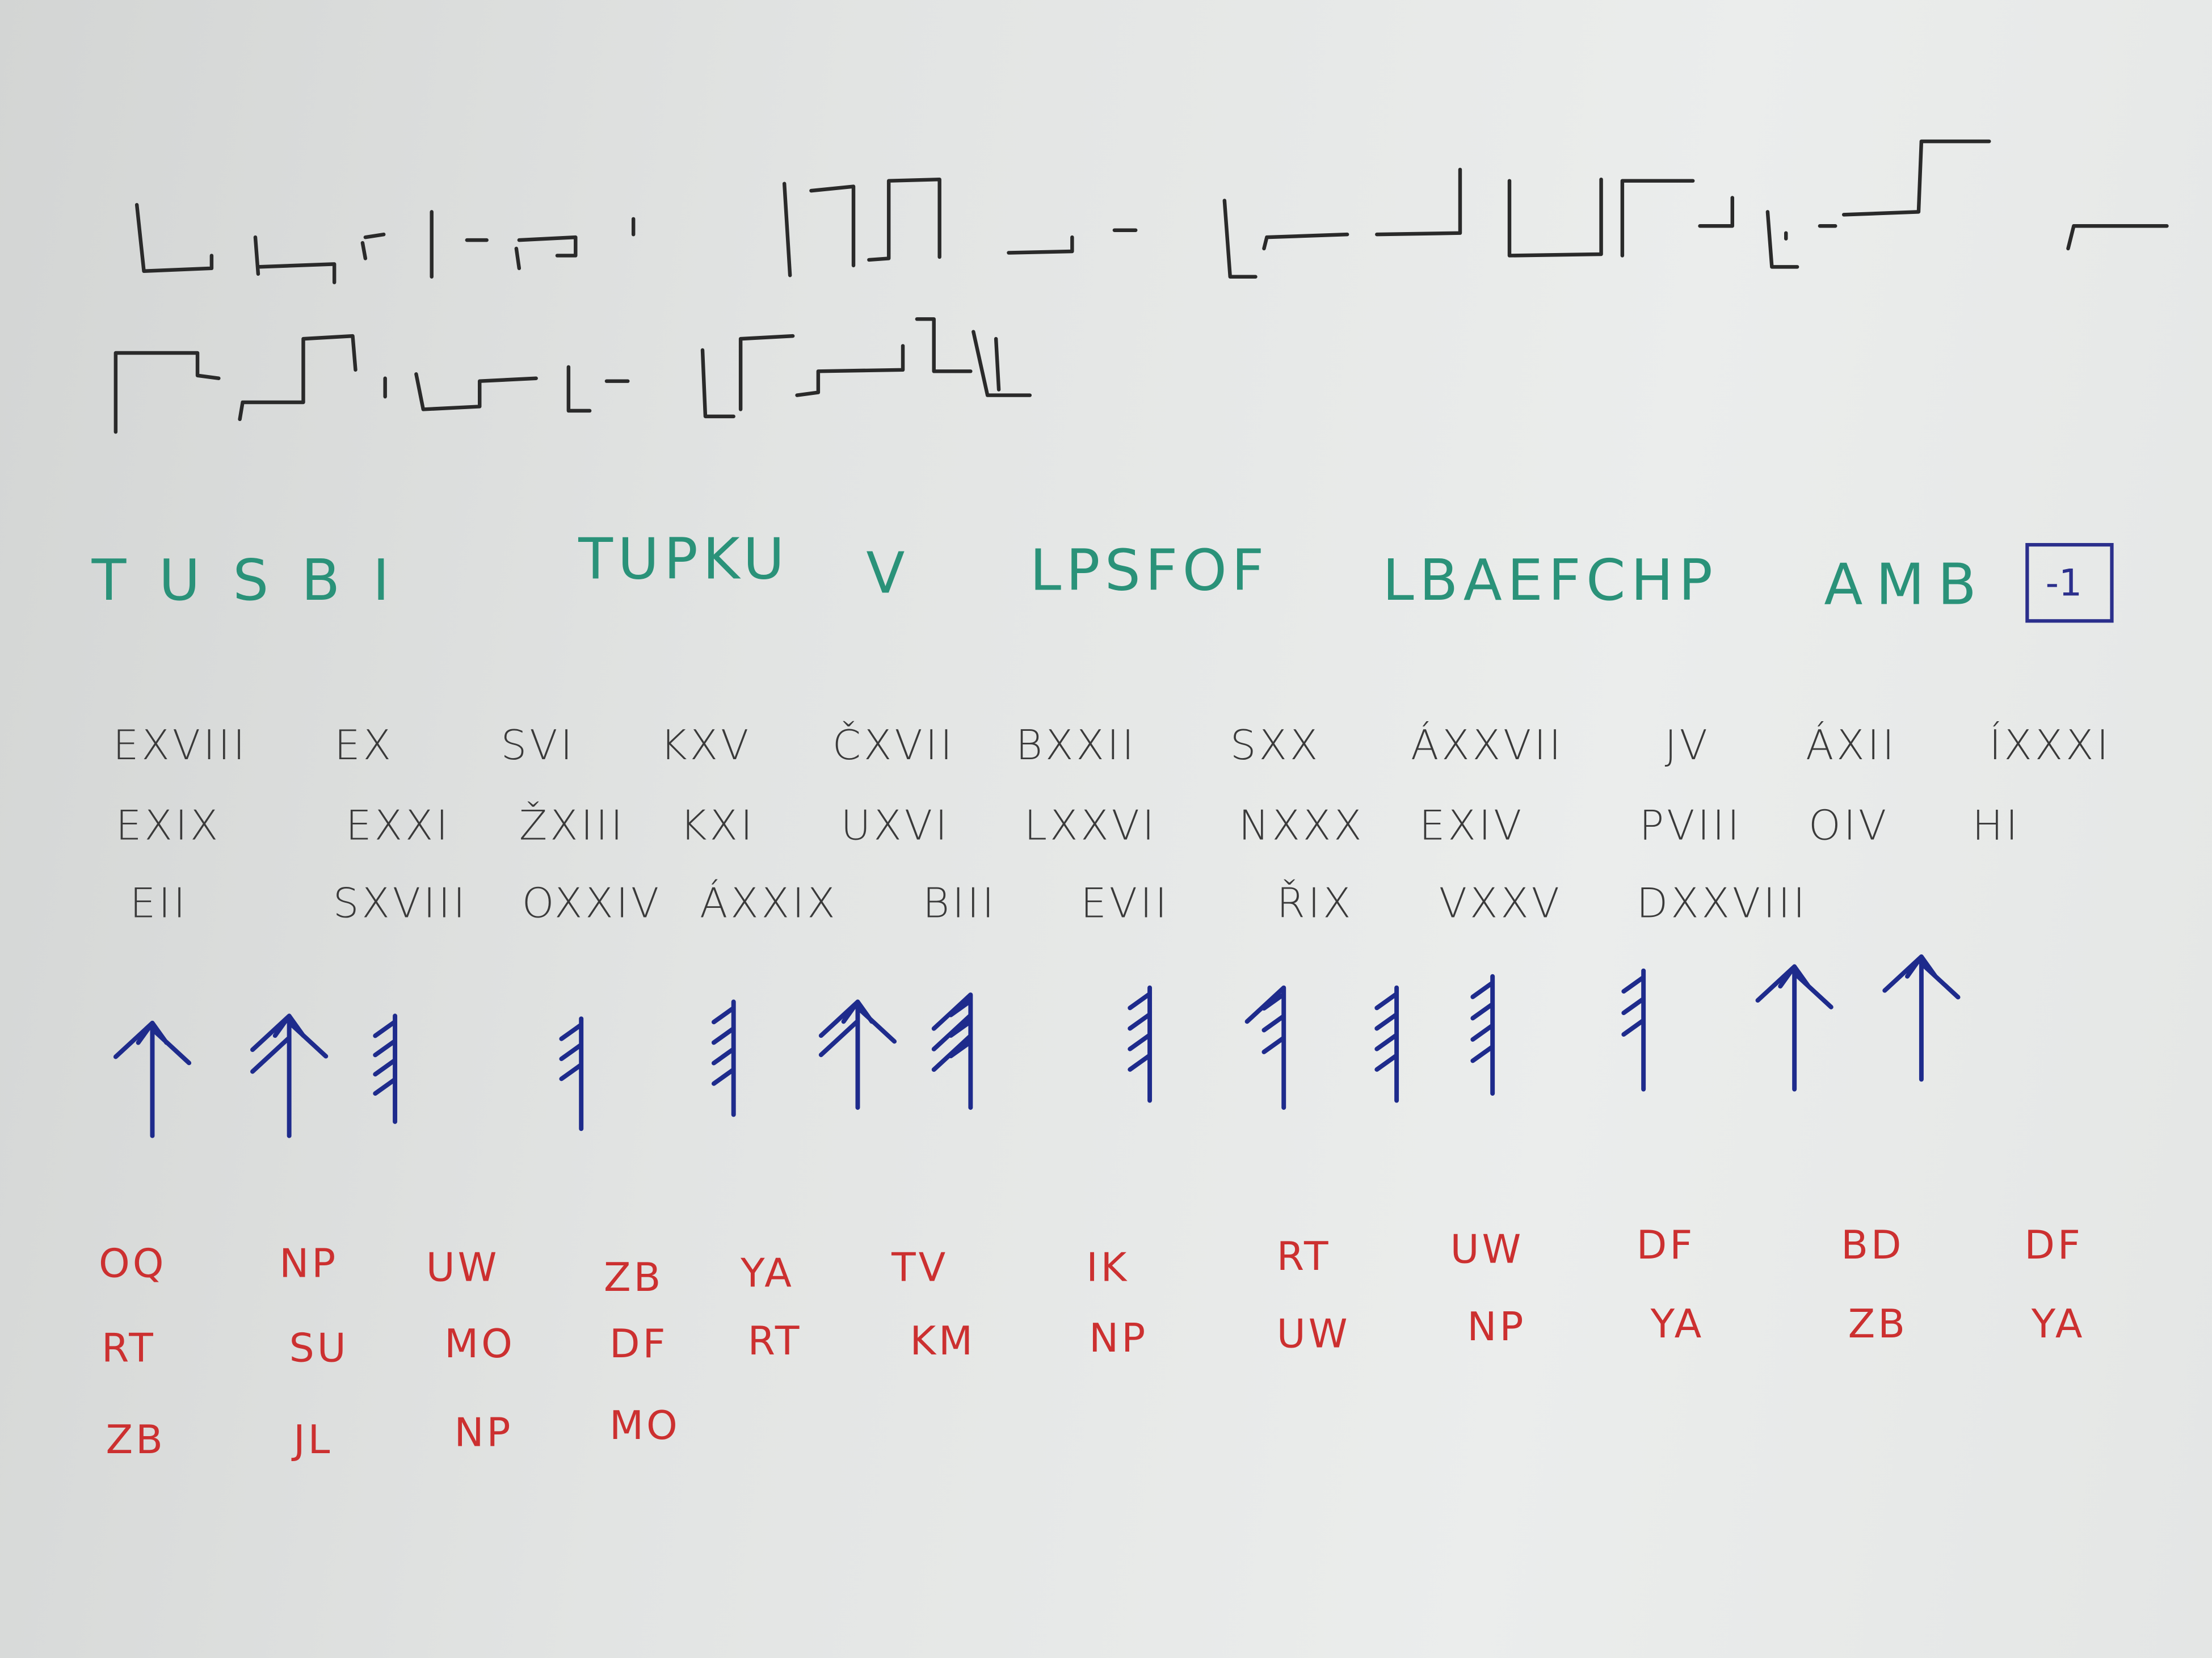  I want to click on roman-cipher-item: EXXI, so click(398, 826).